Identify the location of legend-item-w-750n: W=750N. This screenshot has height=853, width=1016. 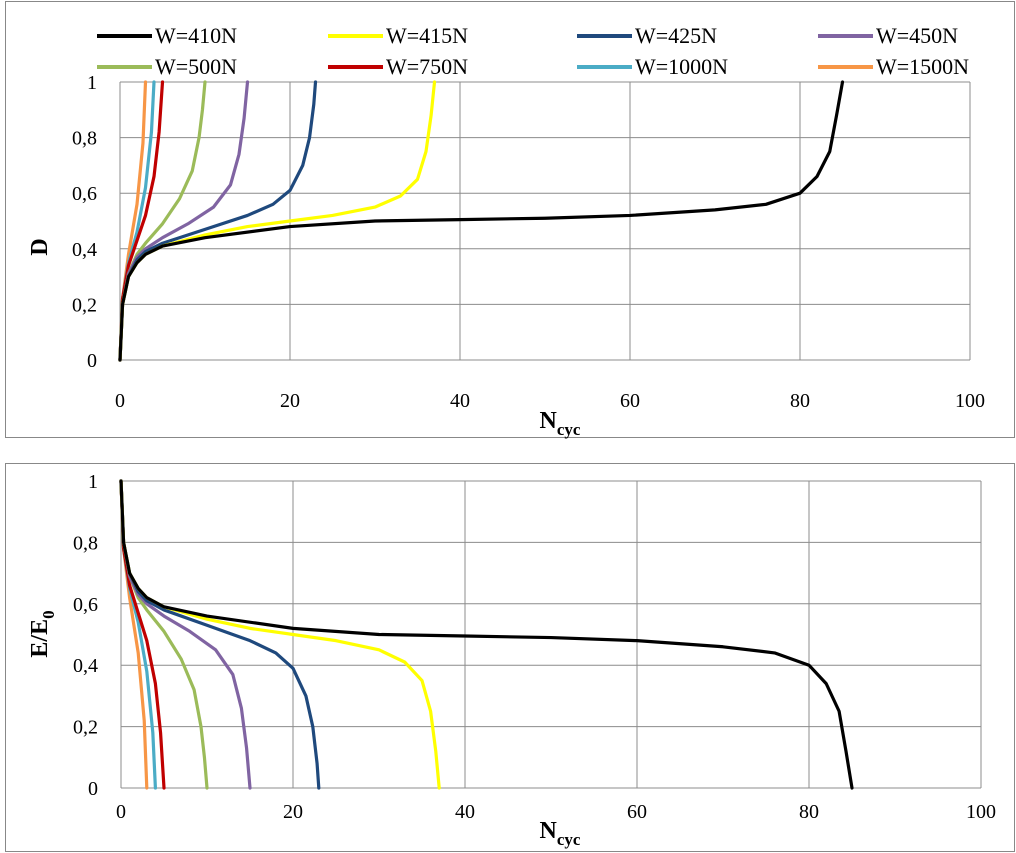
(398, 66).